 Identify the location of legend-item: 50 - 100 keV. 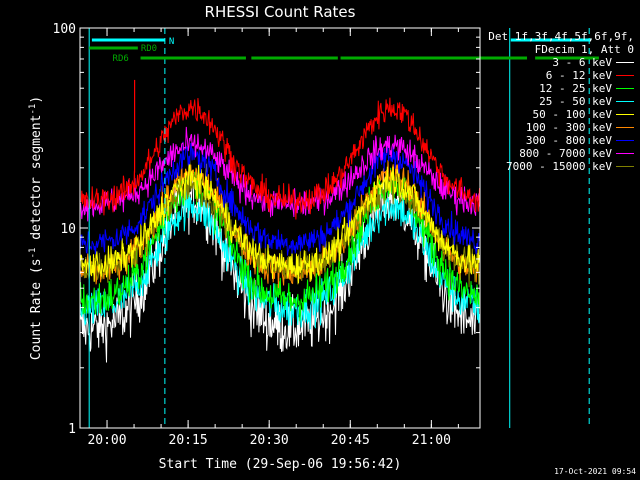
(556, 114).